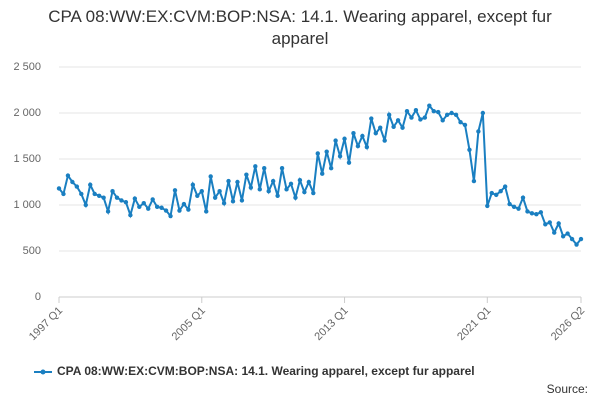  Describe the element at coordinates (567, 389) in the screenshot. I see `source: Source:` at that location.